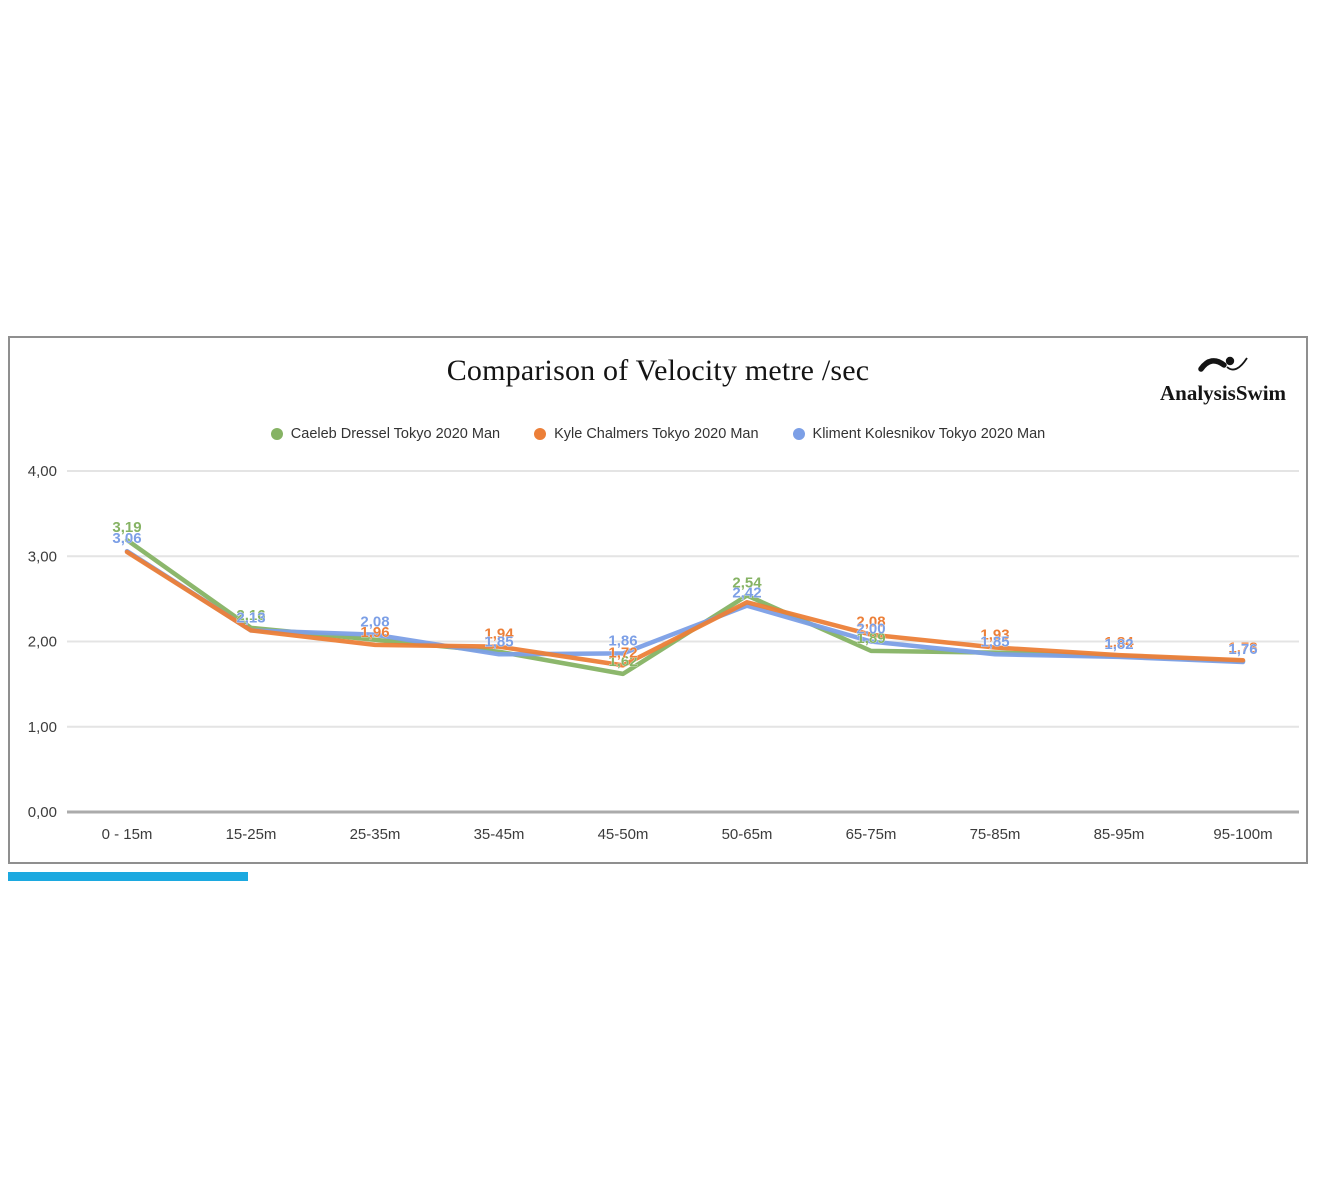 The width and height of the screenshot is (1320, 1200). I want to click on y-axis-tick-label: 4,00, so click(42, 471).